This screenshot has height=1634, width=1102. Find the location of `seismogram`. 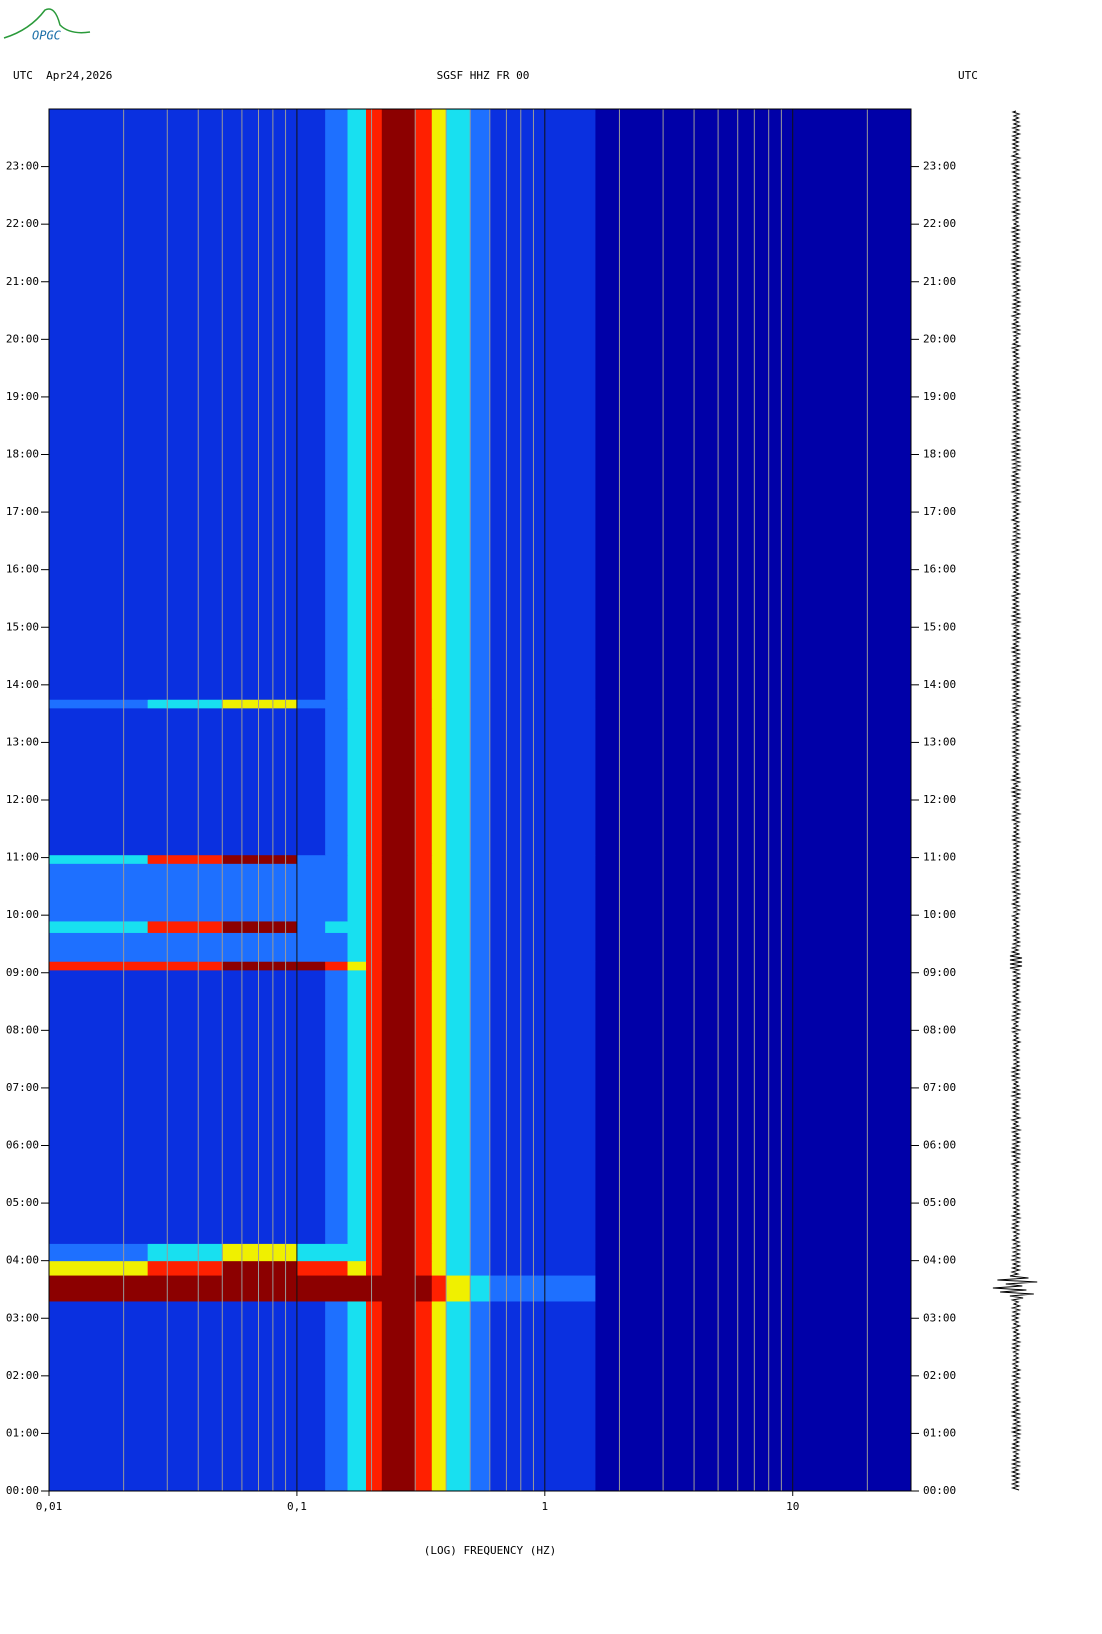

seismogram is located at coordinates (1015, 800).